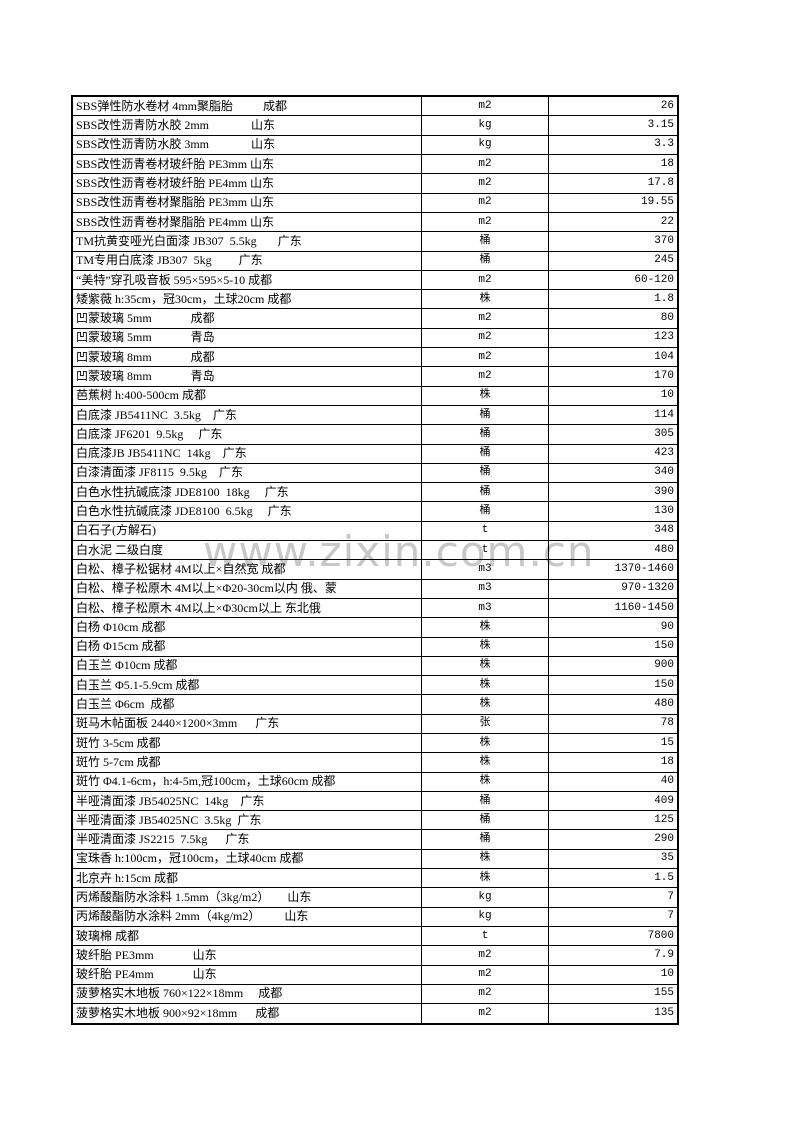 The image size is (800, 1131). What do you see at coordinates (375, 492) in the screenshot?
I see `table-row: 白色水性抗碱底漆 JDE8100 18kg 广东 桶 390` at bounding box center [375, 492].